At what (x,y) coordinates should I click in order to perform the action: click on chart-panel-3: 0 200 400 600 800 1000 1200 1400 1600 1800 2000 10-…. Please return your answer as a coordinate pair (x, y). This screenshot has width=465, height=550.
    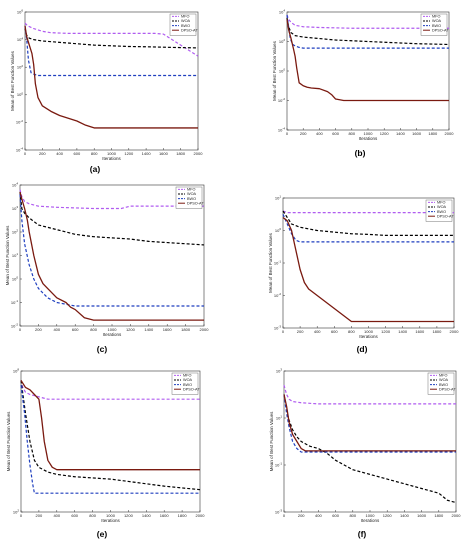
    Looking at the image, I should click on (363, 274).